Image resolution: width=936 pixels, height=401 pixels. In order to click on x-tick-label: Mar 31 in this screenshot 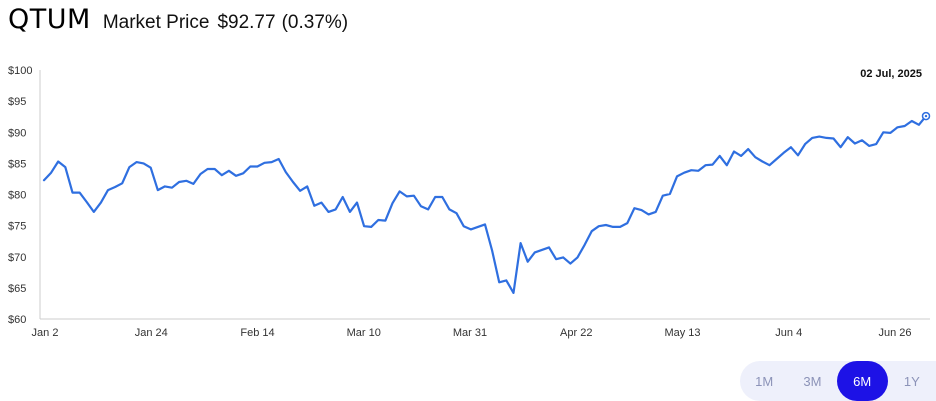, I will do `click(470, 333)`.